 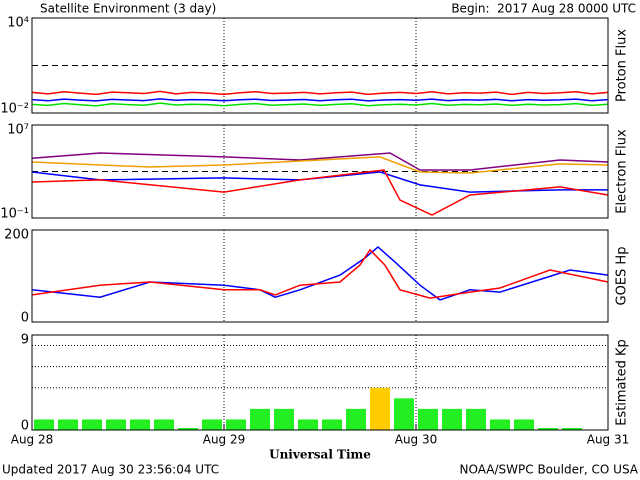 I want to click on y-tick-label: 10⁻², so click(x=14, y=109).